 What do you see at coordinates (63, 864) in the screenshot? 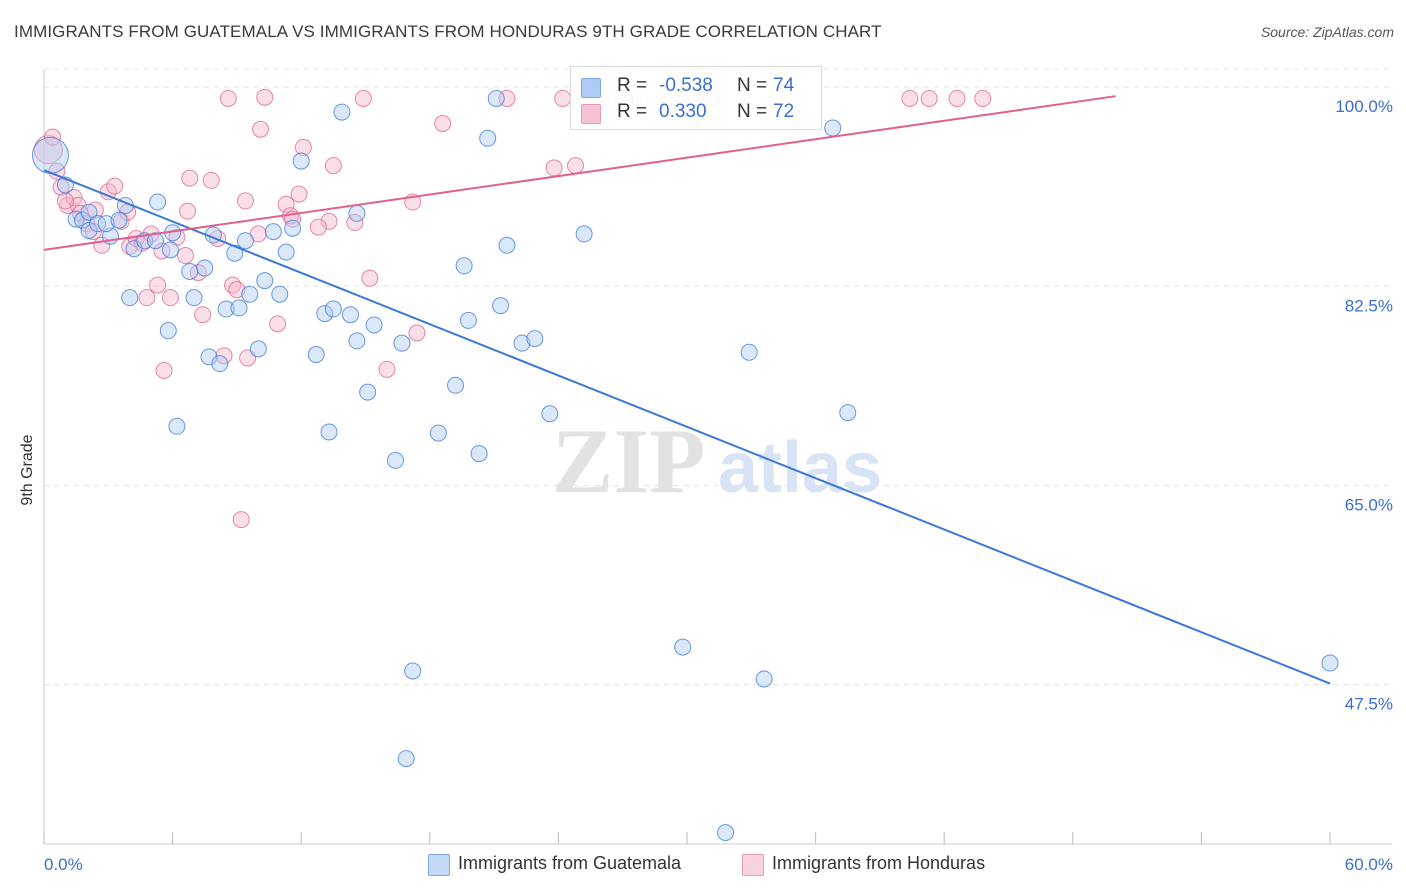
I see `x-tick-label: 0.0%` at bounding box center [63, 864].